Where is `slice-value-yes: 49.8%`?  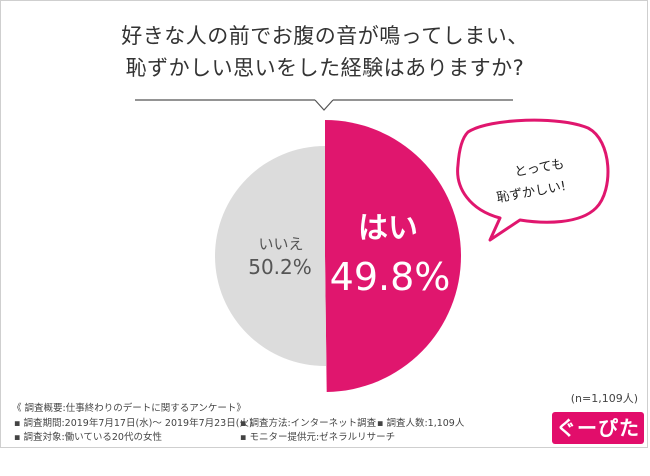
slice-value-yes: 49.8% is located at coordinates (390, 277).